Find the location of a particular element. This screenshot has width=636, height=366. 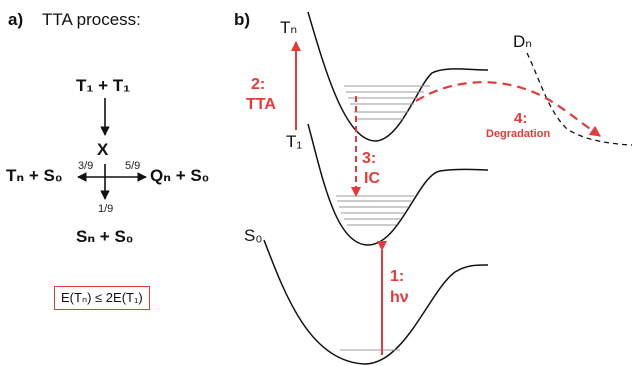

tn-vibrational-levels is located at coordinates (387, 102).